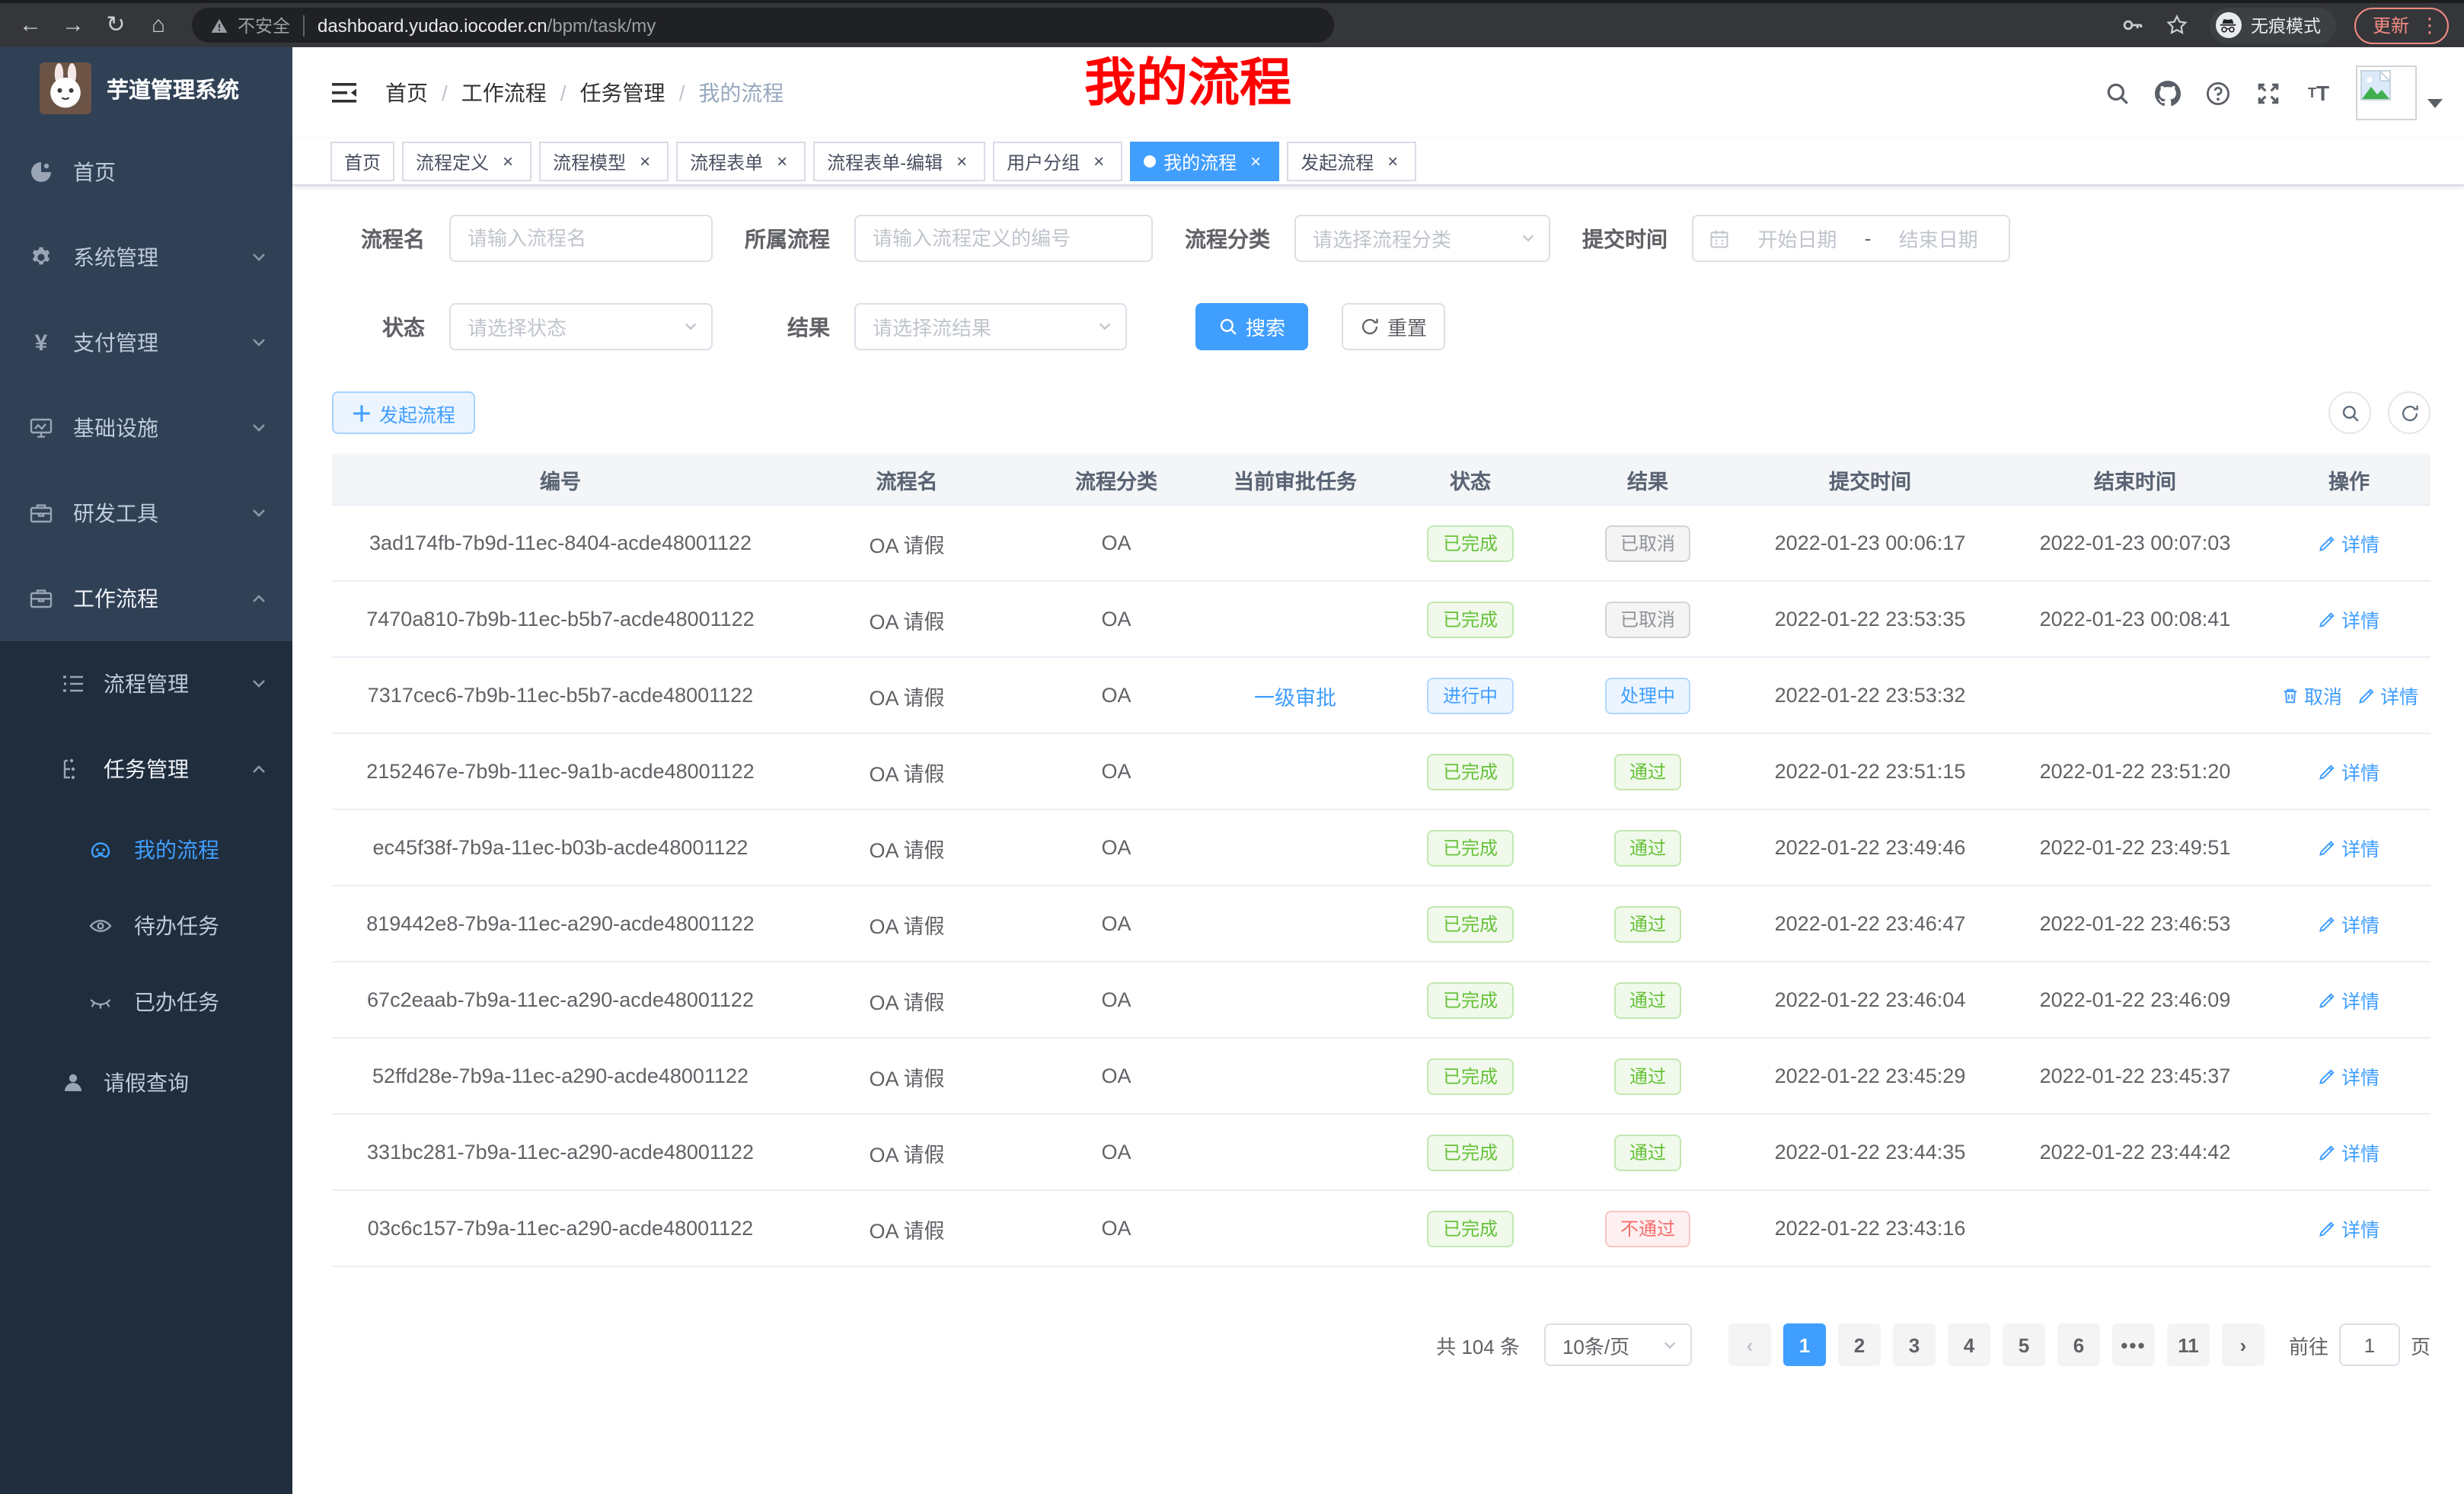 The image size is (2464, 1494). What do you see at coordinates (259, 428) in the screenshot?
I see `chevron-down-icon` at bounding box center [259, 428].